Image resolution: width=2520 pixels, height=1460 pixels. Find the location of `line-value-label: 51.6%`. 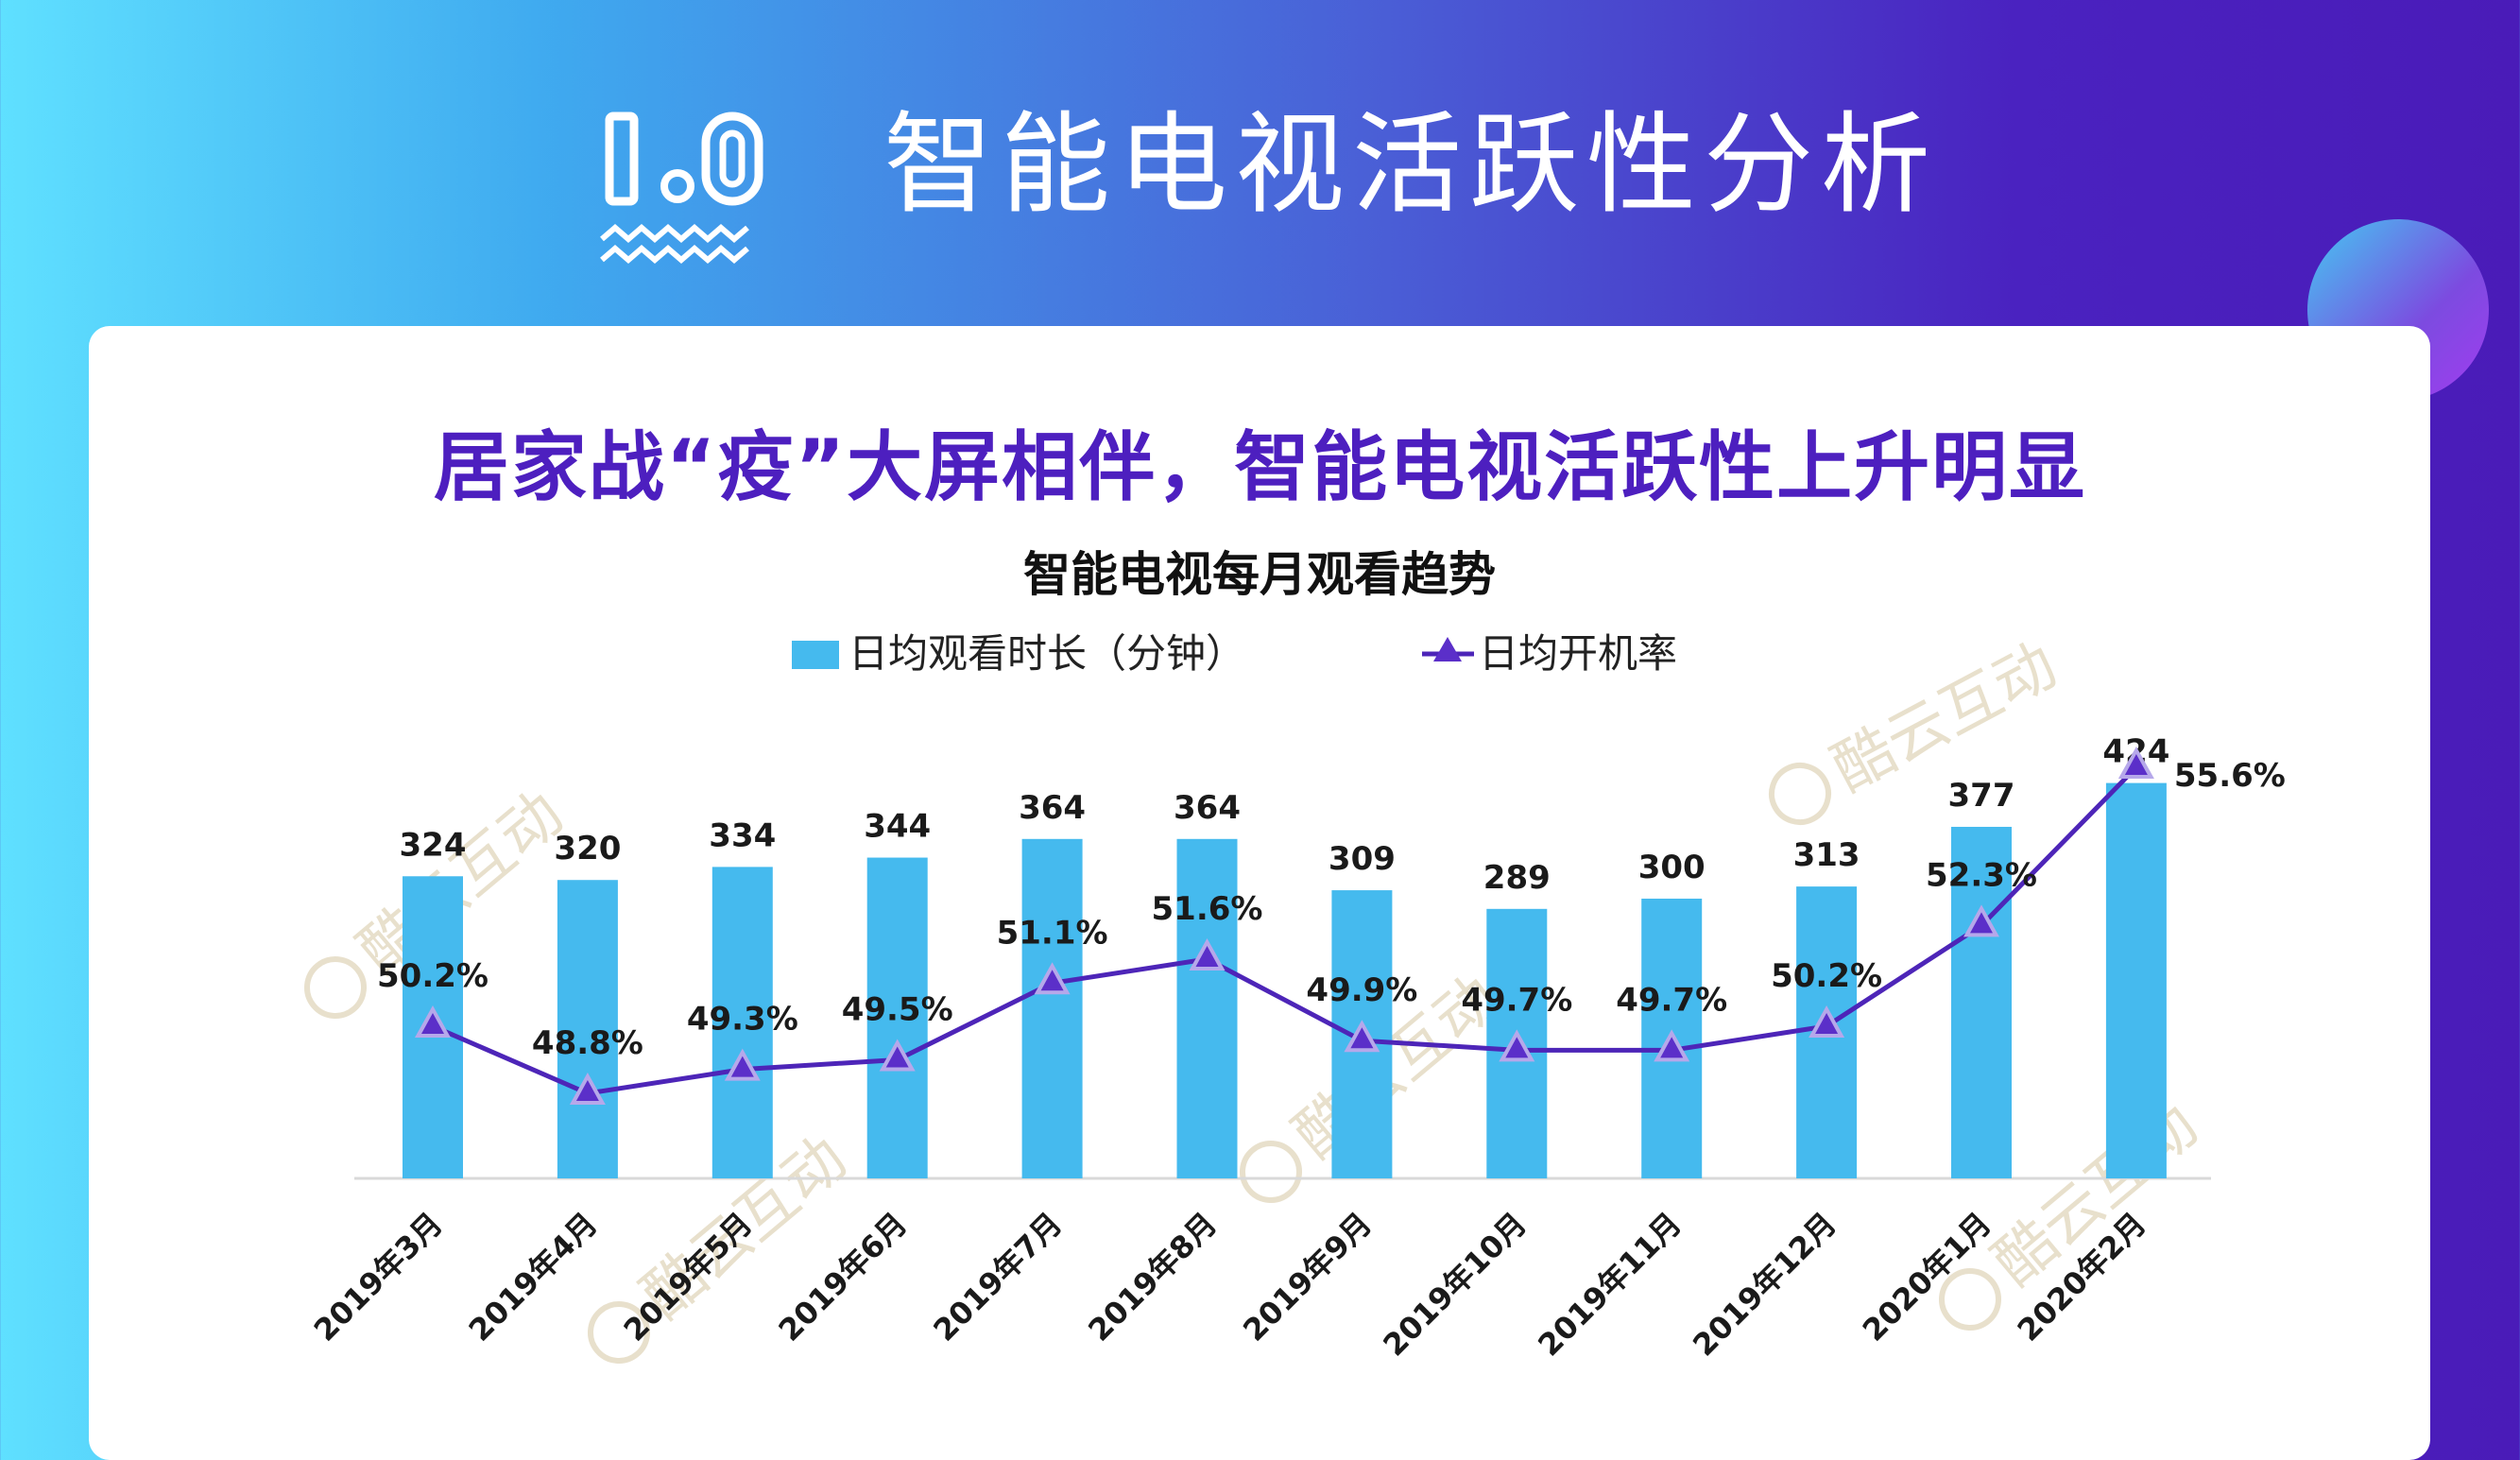

line-value-label: 51.6% is located at coordinates (1207, 909).